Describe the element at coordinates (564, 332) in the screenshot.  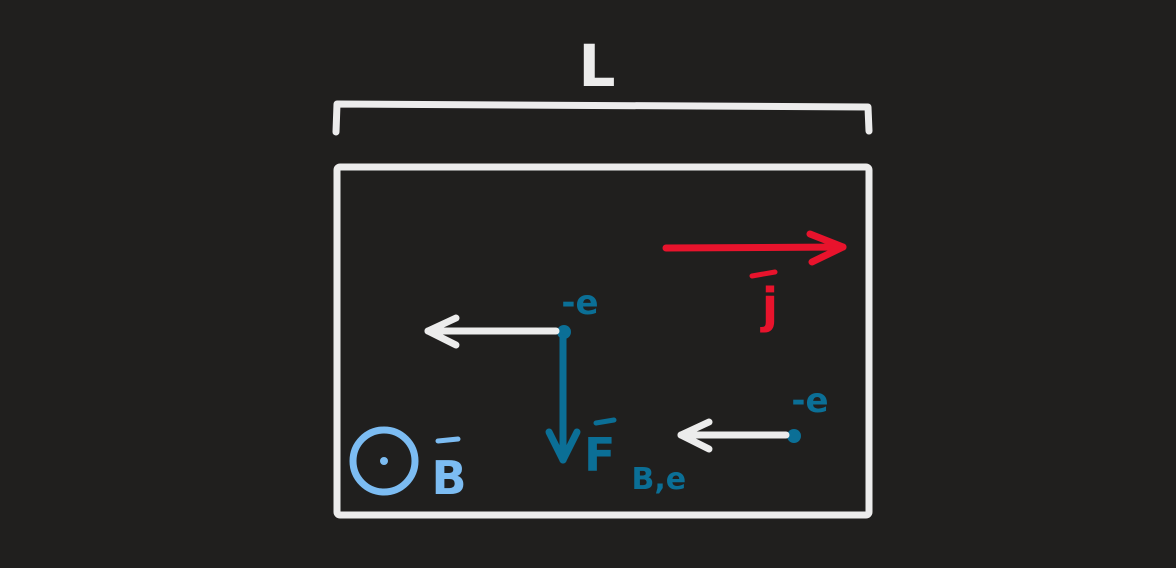
I see `electron-1-dot` at that location.